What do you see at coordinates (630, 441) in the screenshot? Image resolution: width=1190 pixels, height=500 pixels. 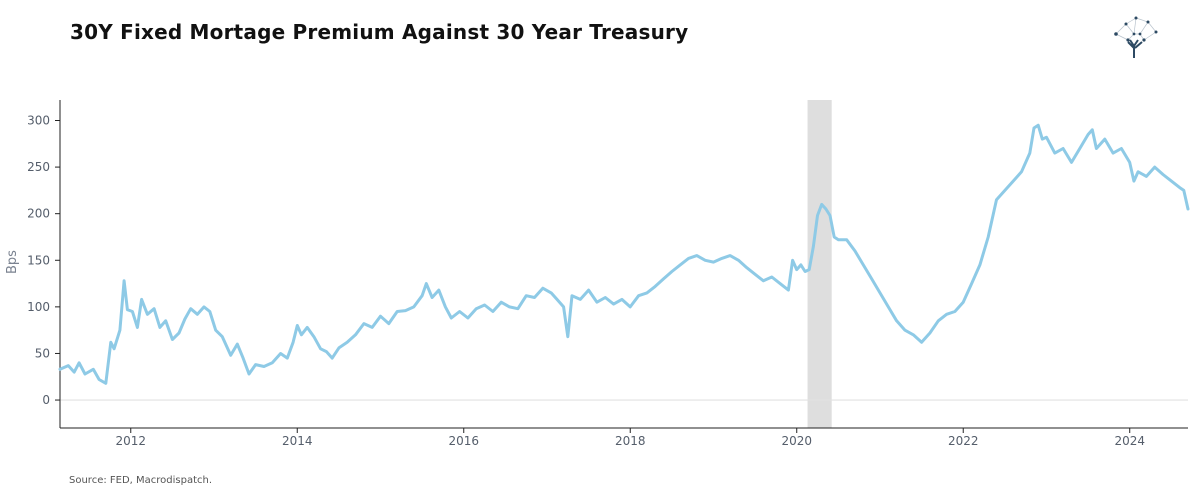 I see `x-tick-label: 2018` at bounding box center [630, 441].